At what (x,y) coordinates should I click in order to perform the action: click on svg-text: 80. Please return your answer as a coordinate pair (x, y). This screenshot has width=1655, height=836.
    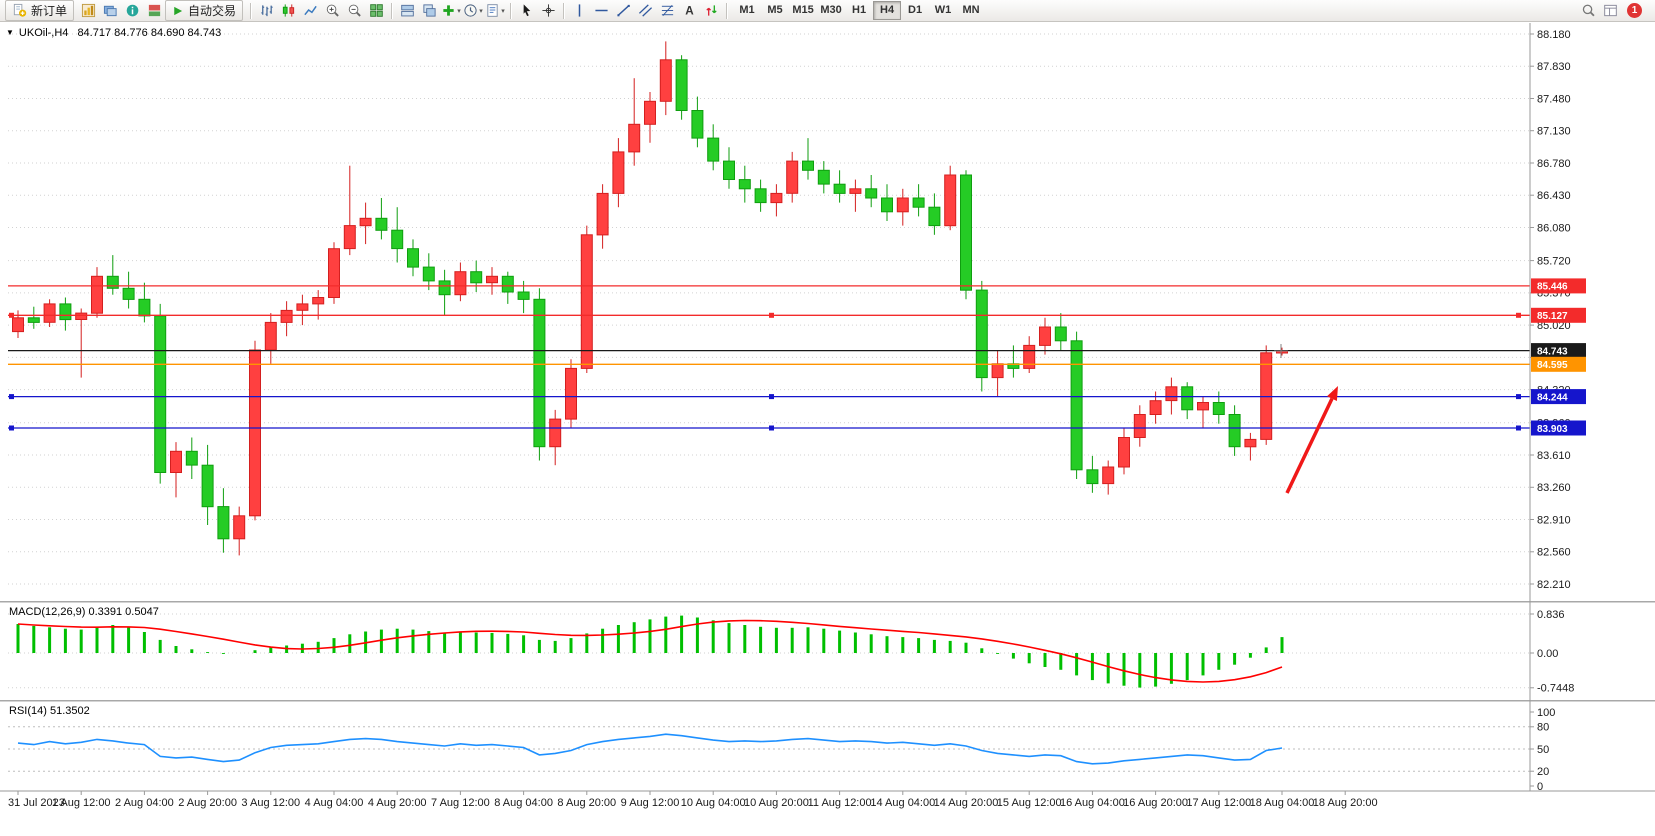
    Looking at the image, I should click on (1543, 728).